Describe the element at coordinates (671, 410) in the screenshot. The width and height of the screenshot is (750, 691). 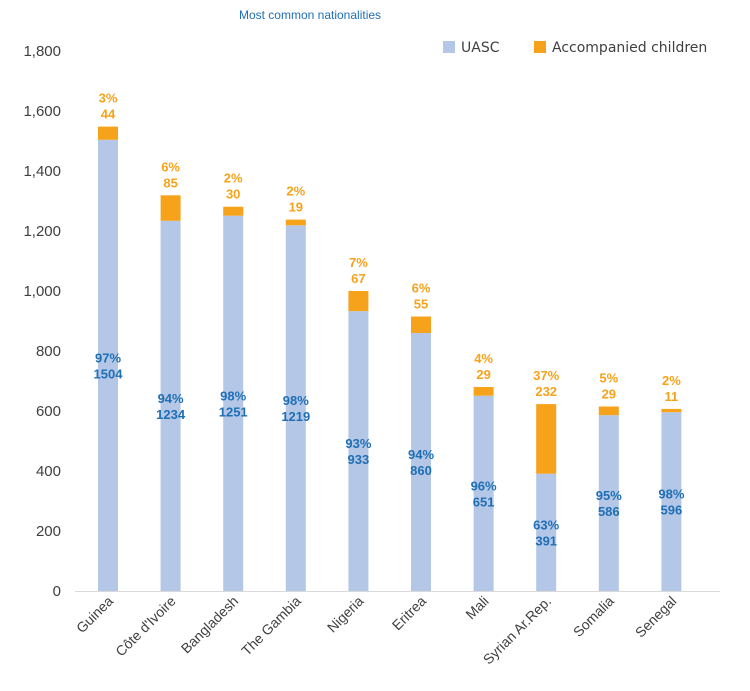
I see `bar-accompanied-senegal` at that location.